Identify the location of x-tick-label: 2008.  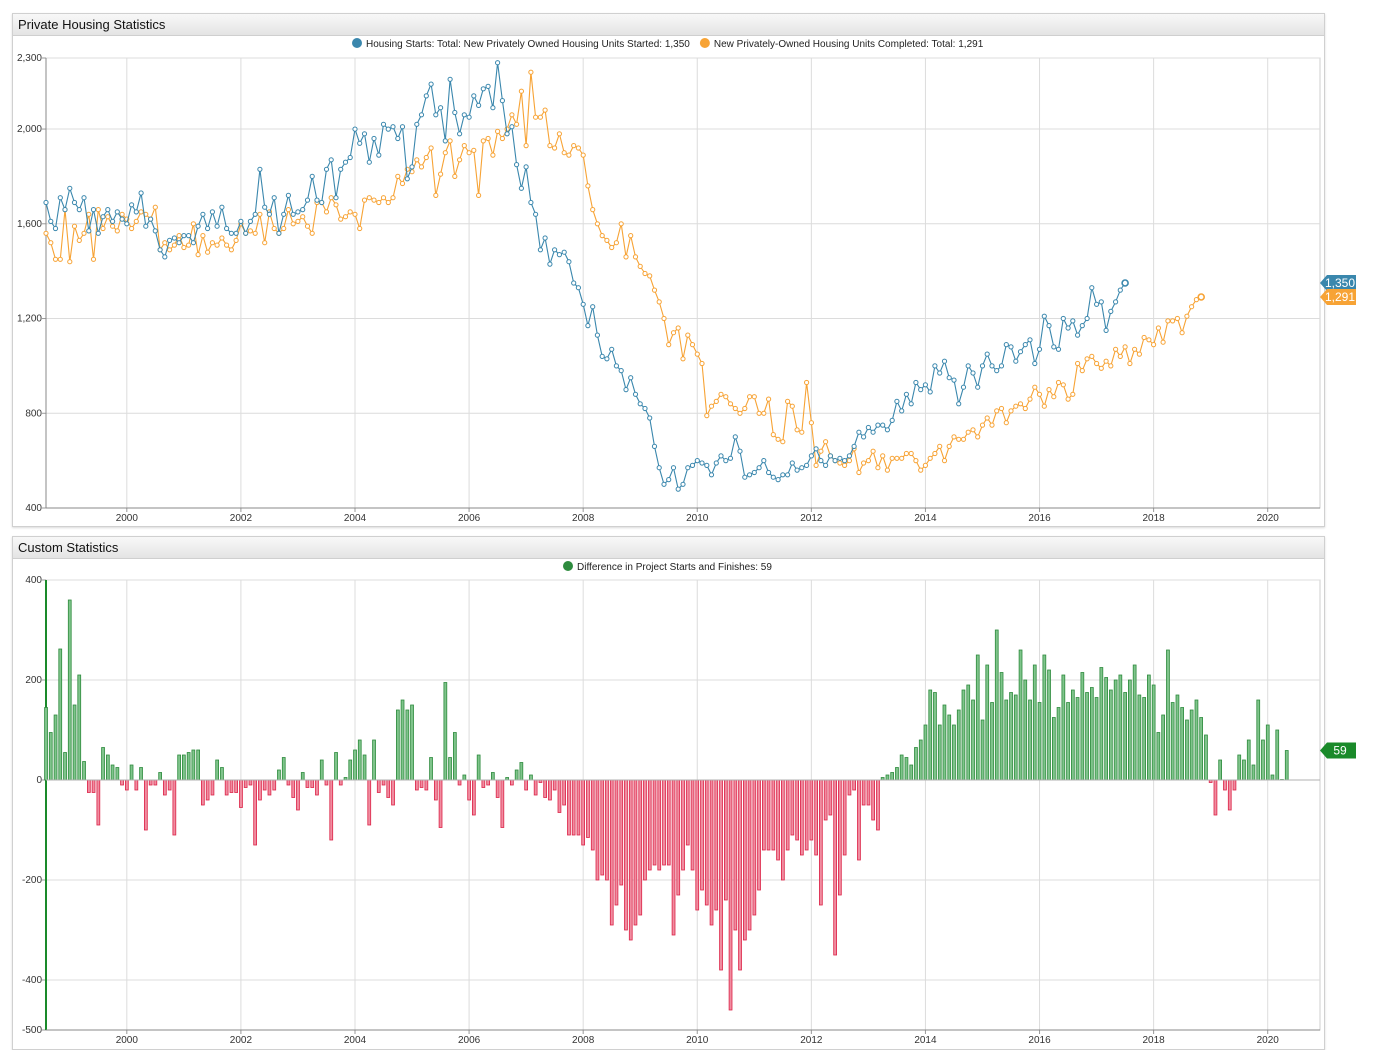
(583, 1040).